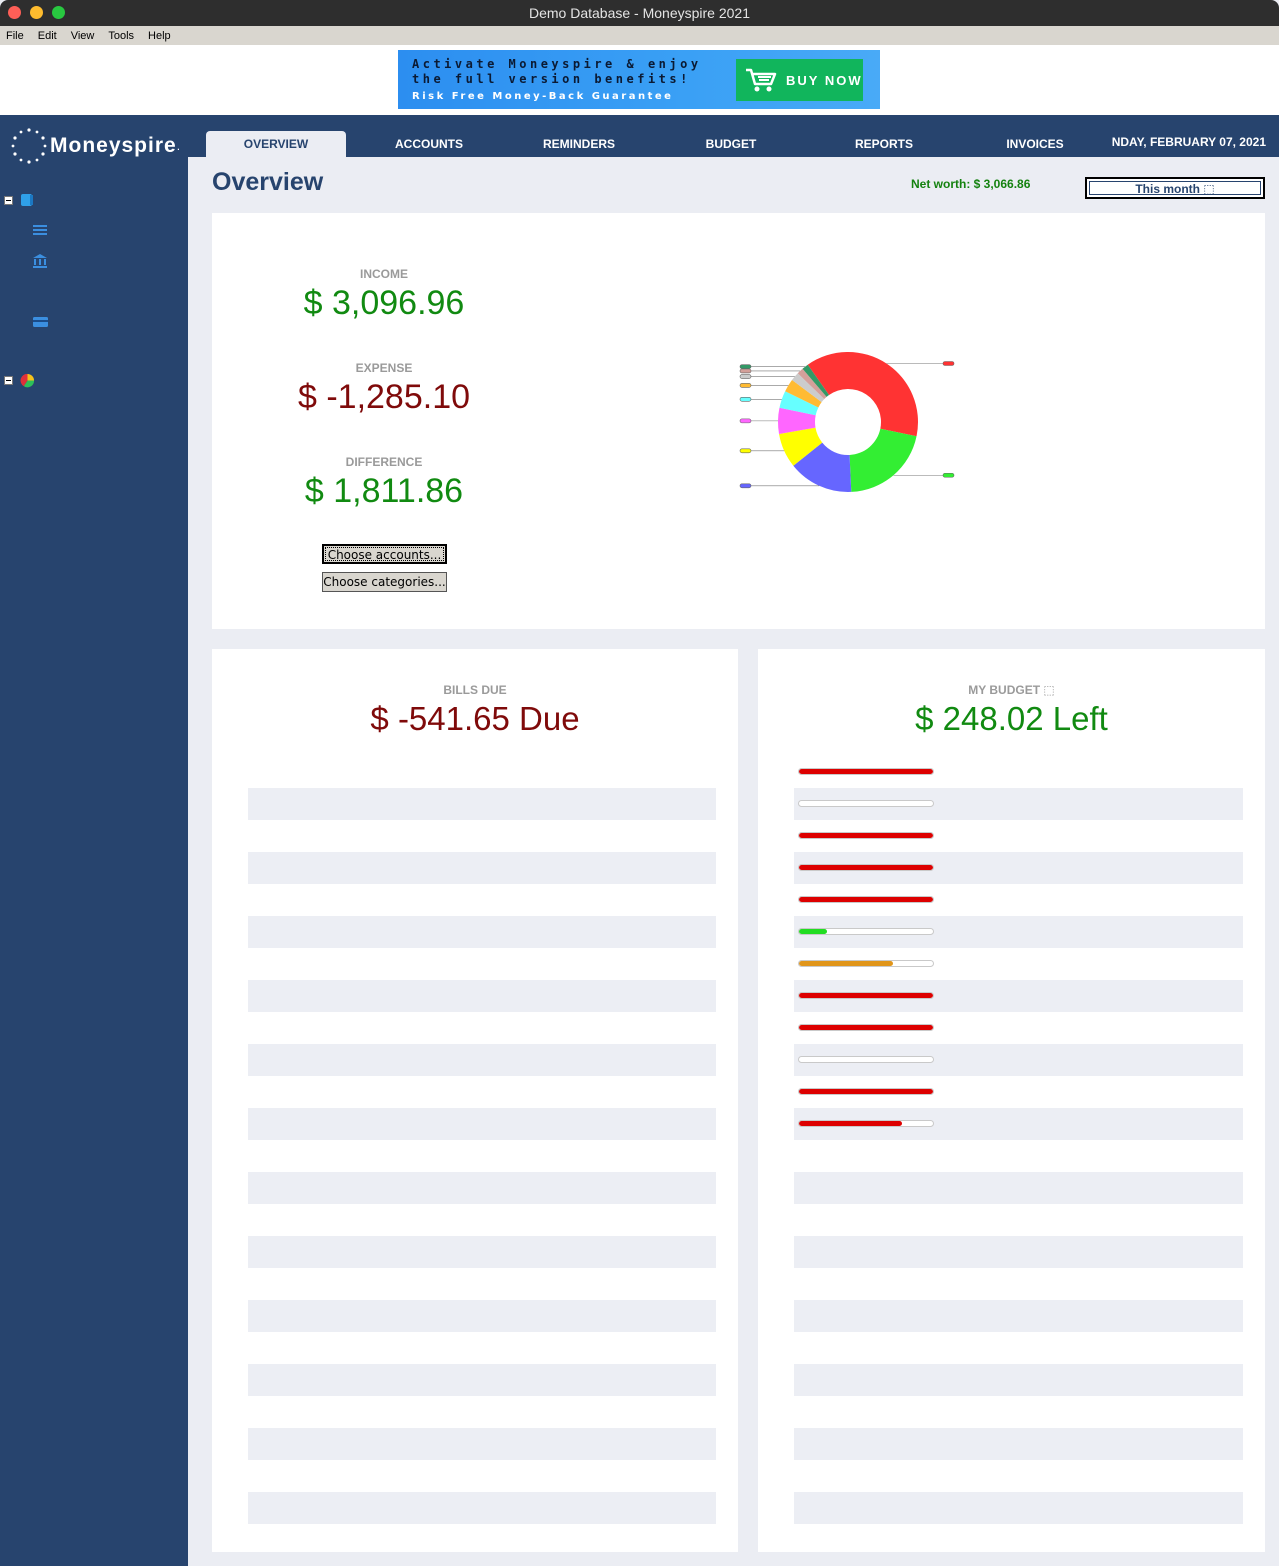  What do you see at coordinates (1011, 690) in the screenshot?
I see `budget-label: MY BUDGET ⬚` at bounding box center [1011, 690].